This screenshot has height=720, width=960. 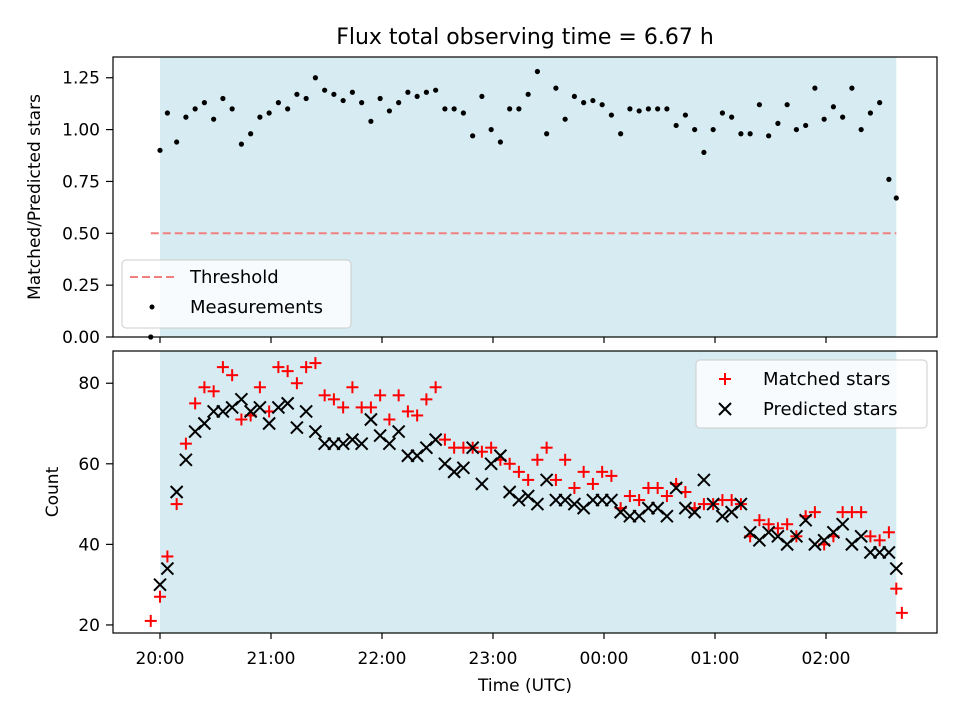 What do you see at coordinates (81, 286) in the screenshot?
I see `top-y-tick-label: 0.25` at bounding box center [81, 286].